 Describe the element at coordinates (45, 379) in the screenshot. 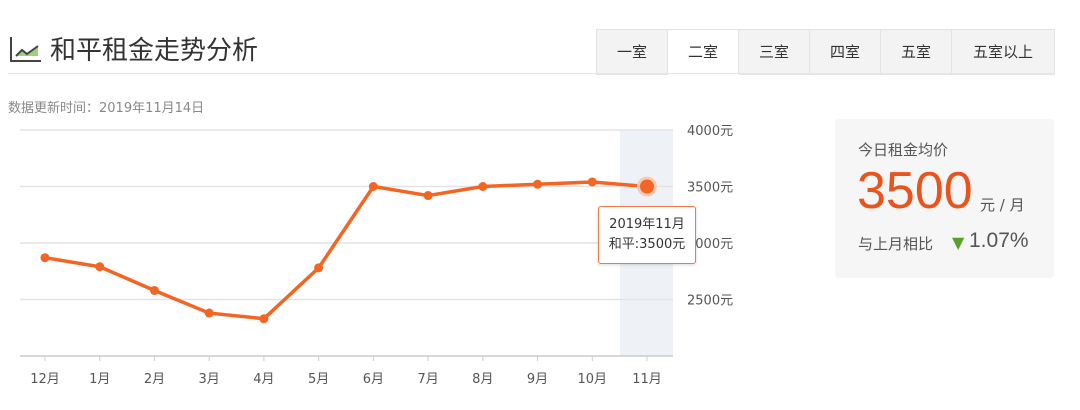

I see `x-tick-label: 12月` at that location.